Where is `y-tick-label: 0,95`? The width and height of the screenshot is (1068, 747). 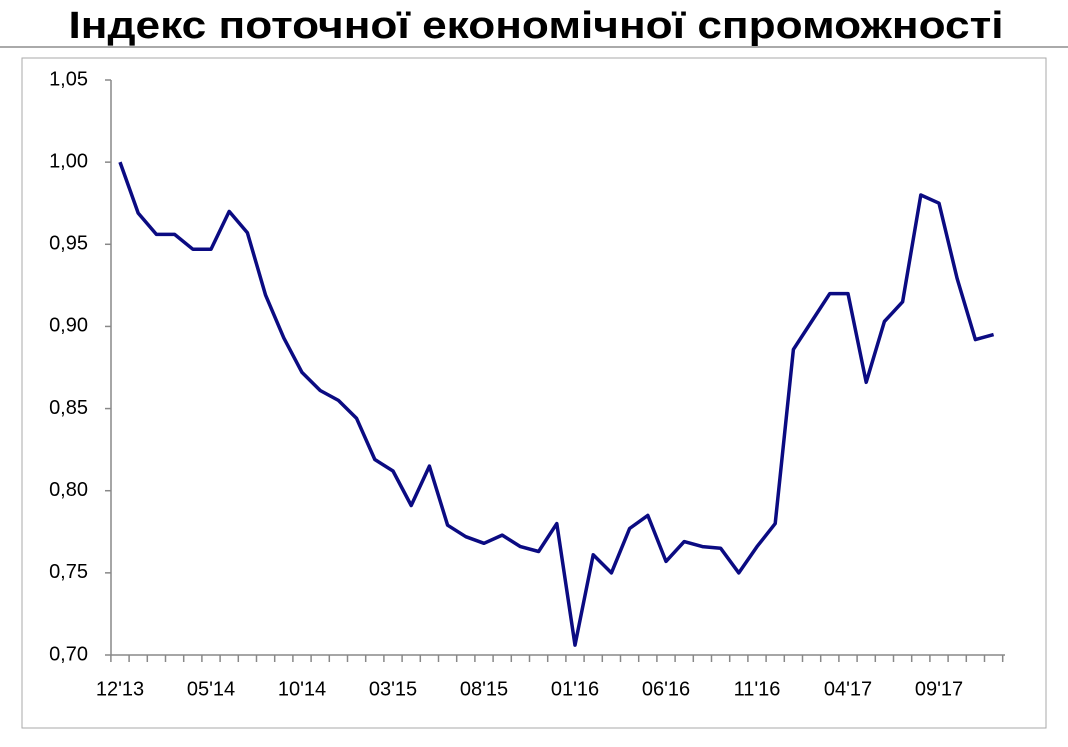 y-tick-label: 0,95 is located at coordinates (68, 244).